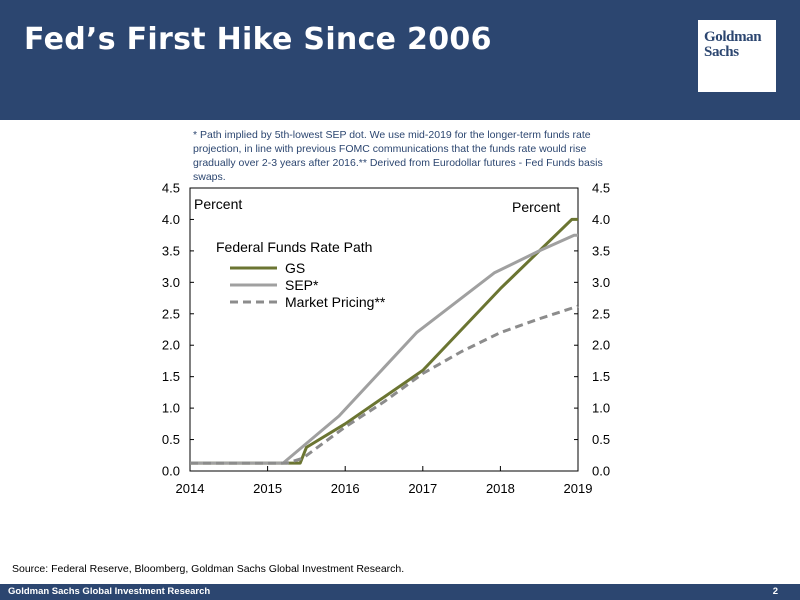 The image size is (800, 600). Describe the element at coordinates (171, 282) in the screenshot. I see `y-tick-label-left: 3.0` at that location.